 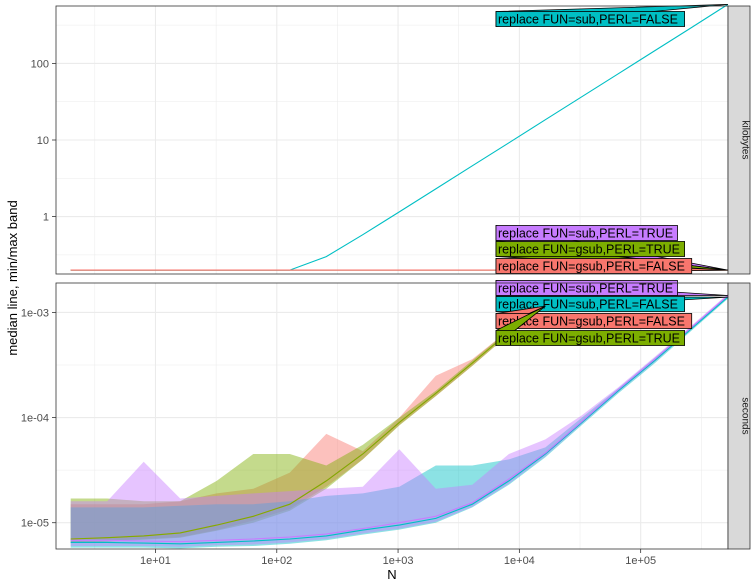 What do you see at coordinates (155, 561) in the screenshot?
I see `x-tick-label: 1e+01` at bounding box center [155, 561].